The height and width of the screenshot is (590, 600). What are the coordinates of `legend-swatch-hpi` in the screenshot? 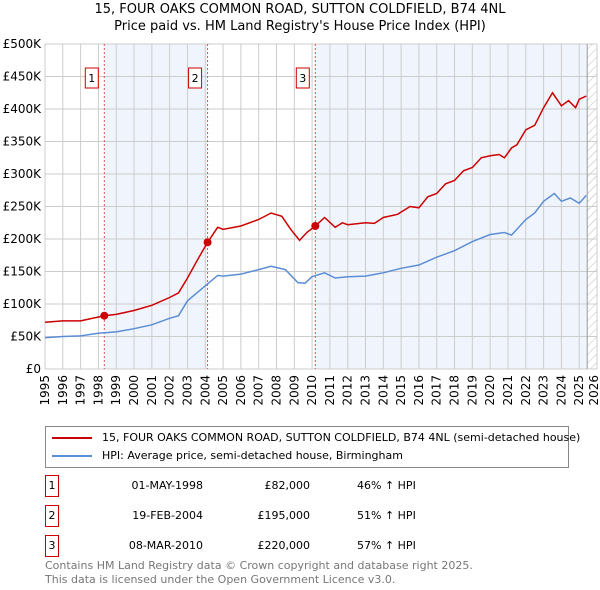 It's located at (72, 456).